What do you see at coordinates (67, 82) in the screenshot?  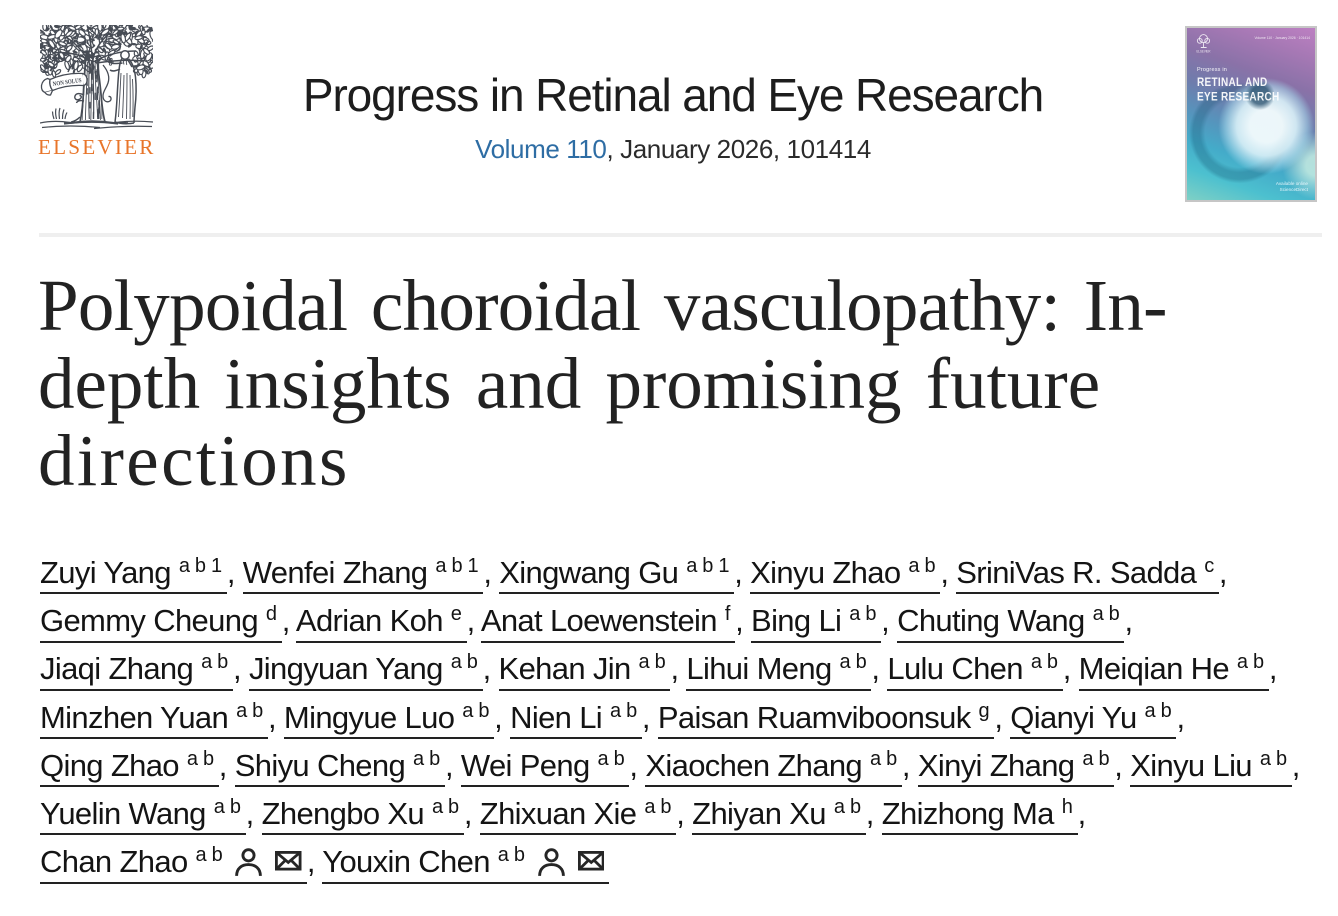 I see `svg-text: NON SOLUS` at bounding box center [67, 82].